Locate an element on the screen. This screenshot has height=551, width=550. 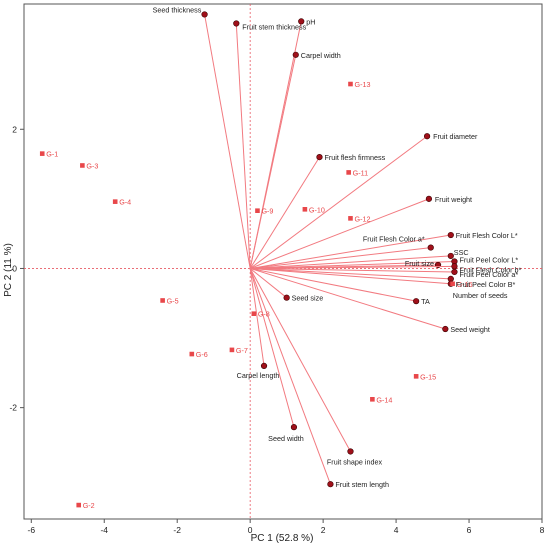
variable-label: Fruit stem length is located at coordinates (362, 484).